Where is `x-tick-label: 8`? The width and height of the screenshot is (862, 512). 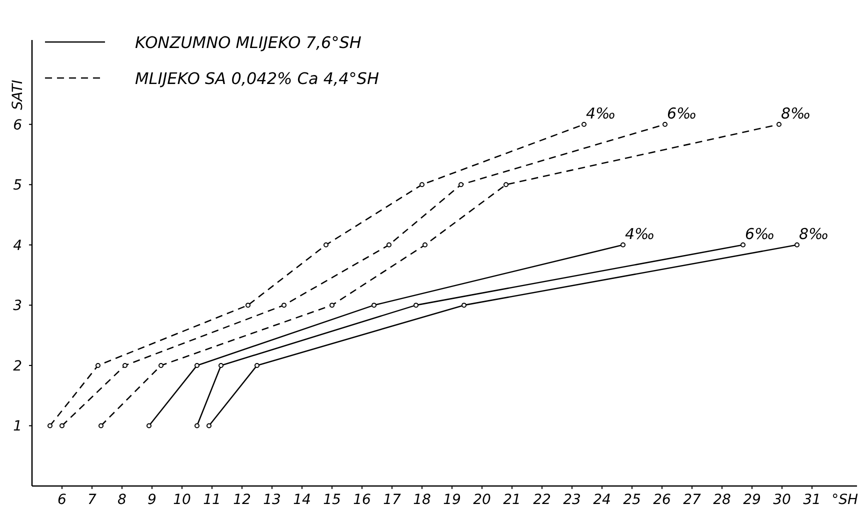 x-tick-label: 8 is located at coordinates (122, 500).